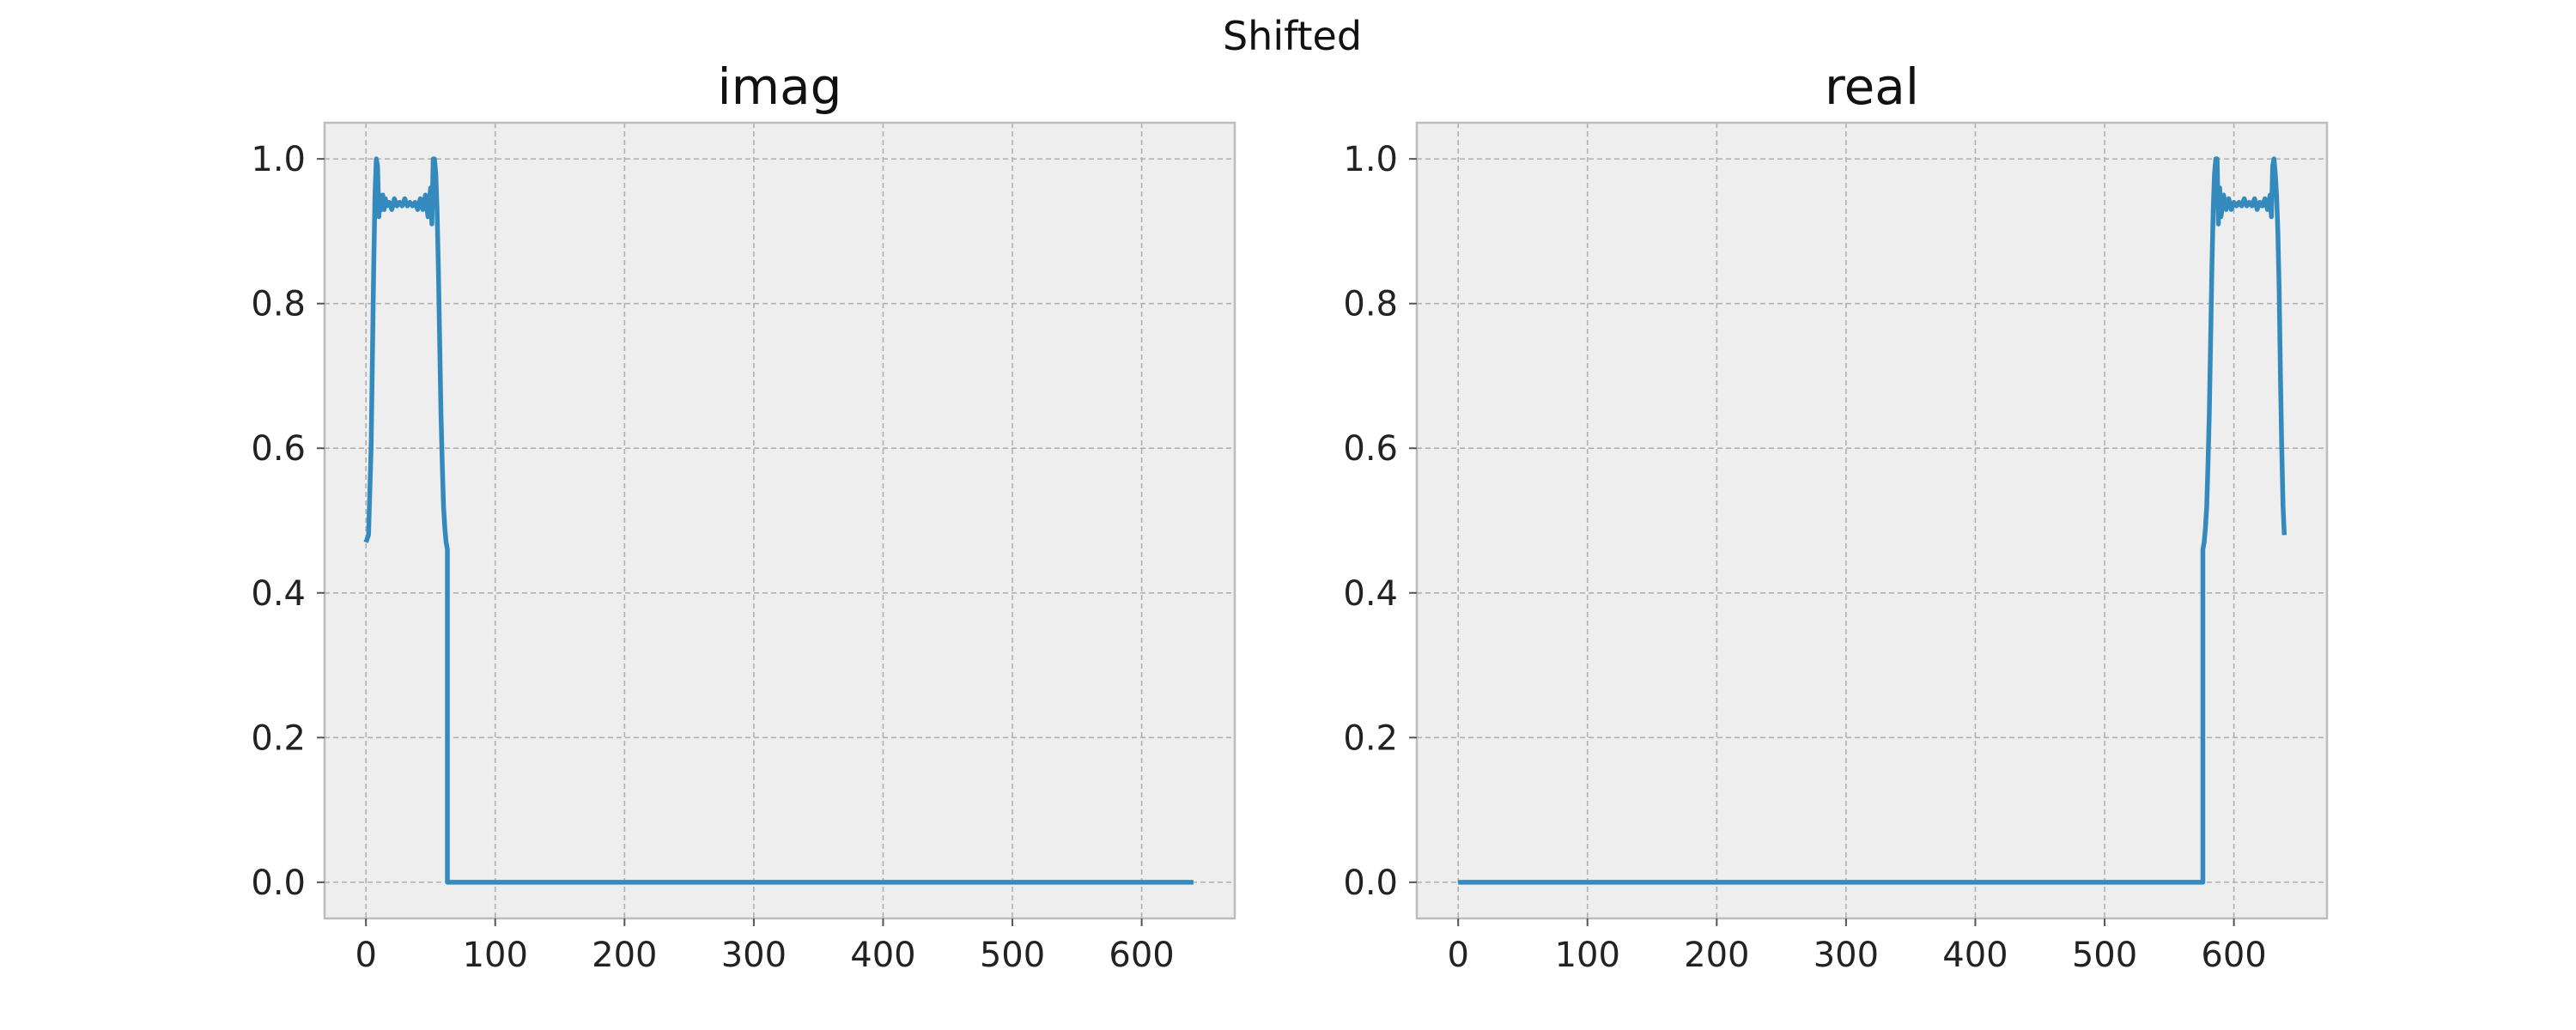  What do you see at coordinates (625, 955) in the screenshot?
I see `panel-imag-x-tick-label-2: 200` at bounding box center [625, 955].